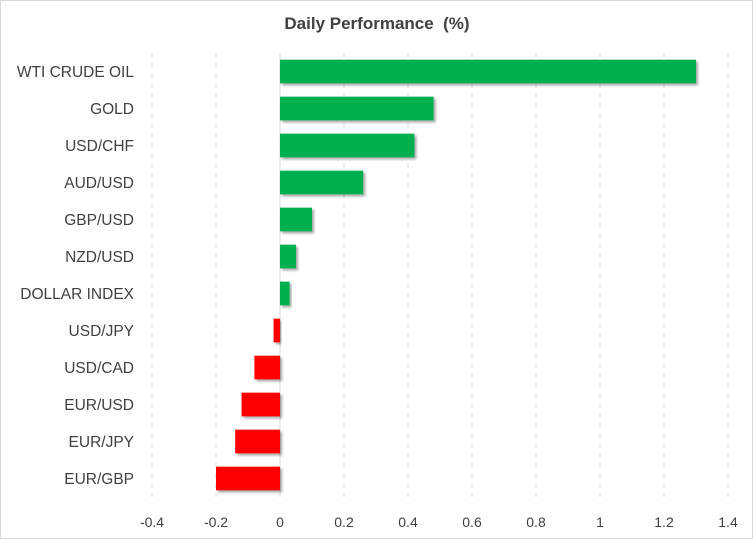 Image resolution: width=753 pixels, height=540 pixels. Describe the element at coordinates (285, 293) in the screenshot. I see `bar-dollar-index` at that location.